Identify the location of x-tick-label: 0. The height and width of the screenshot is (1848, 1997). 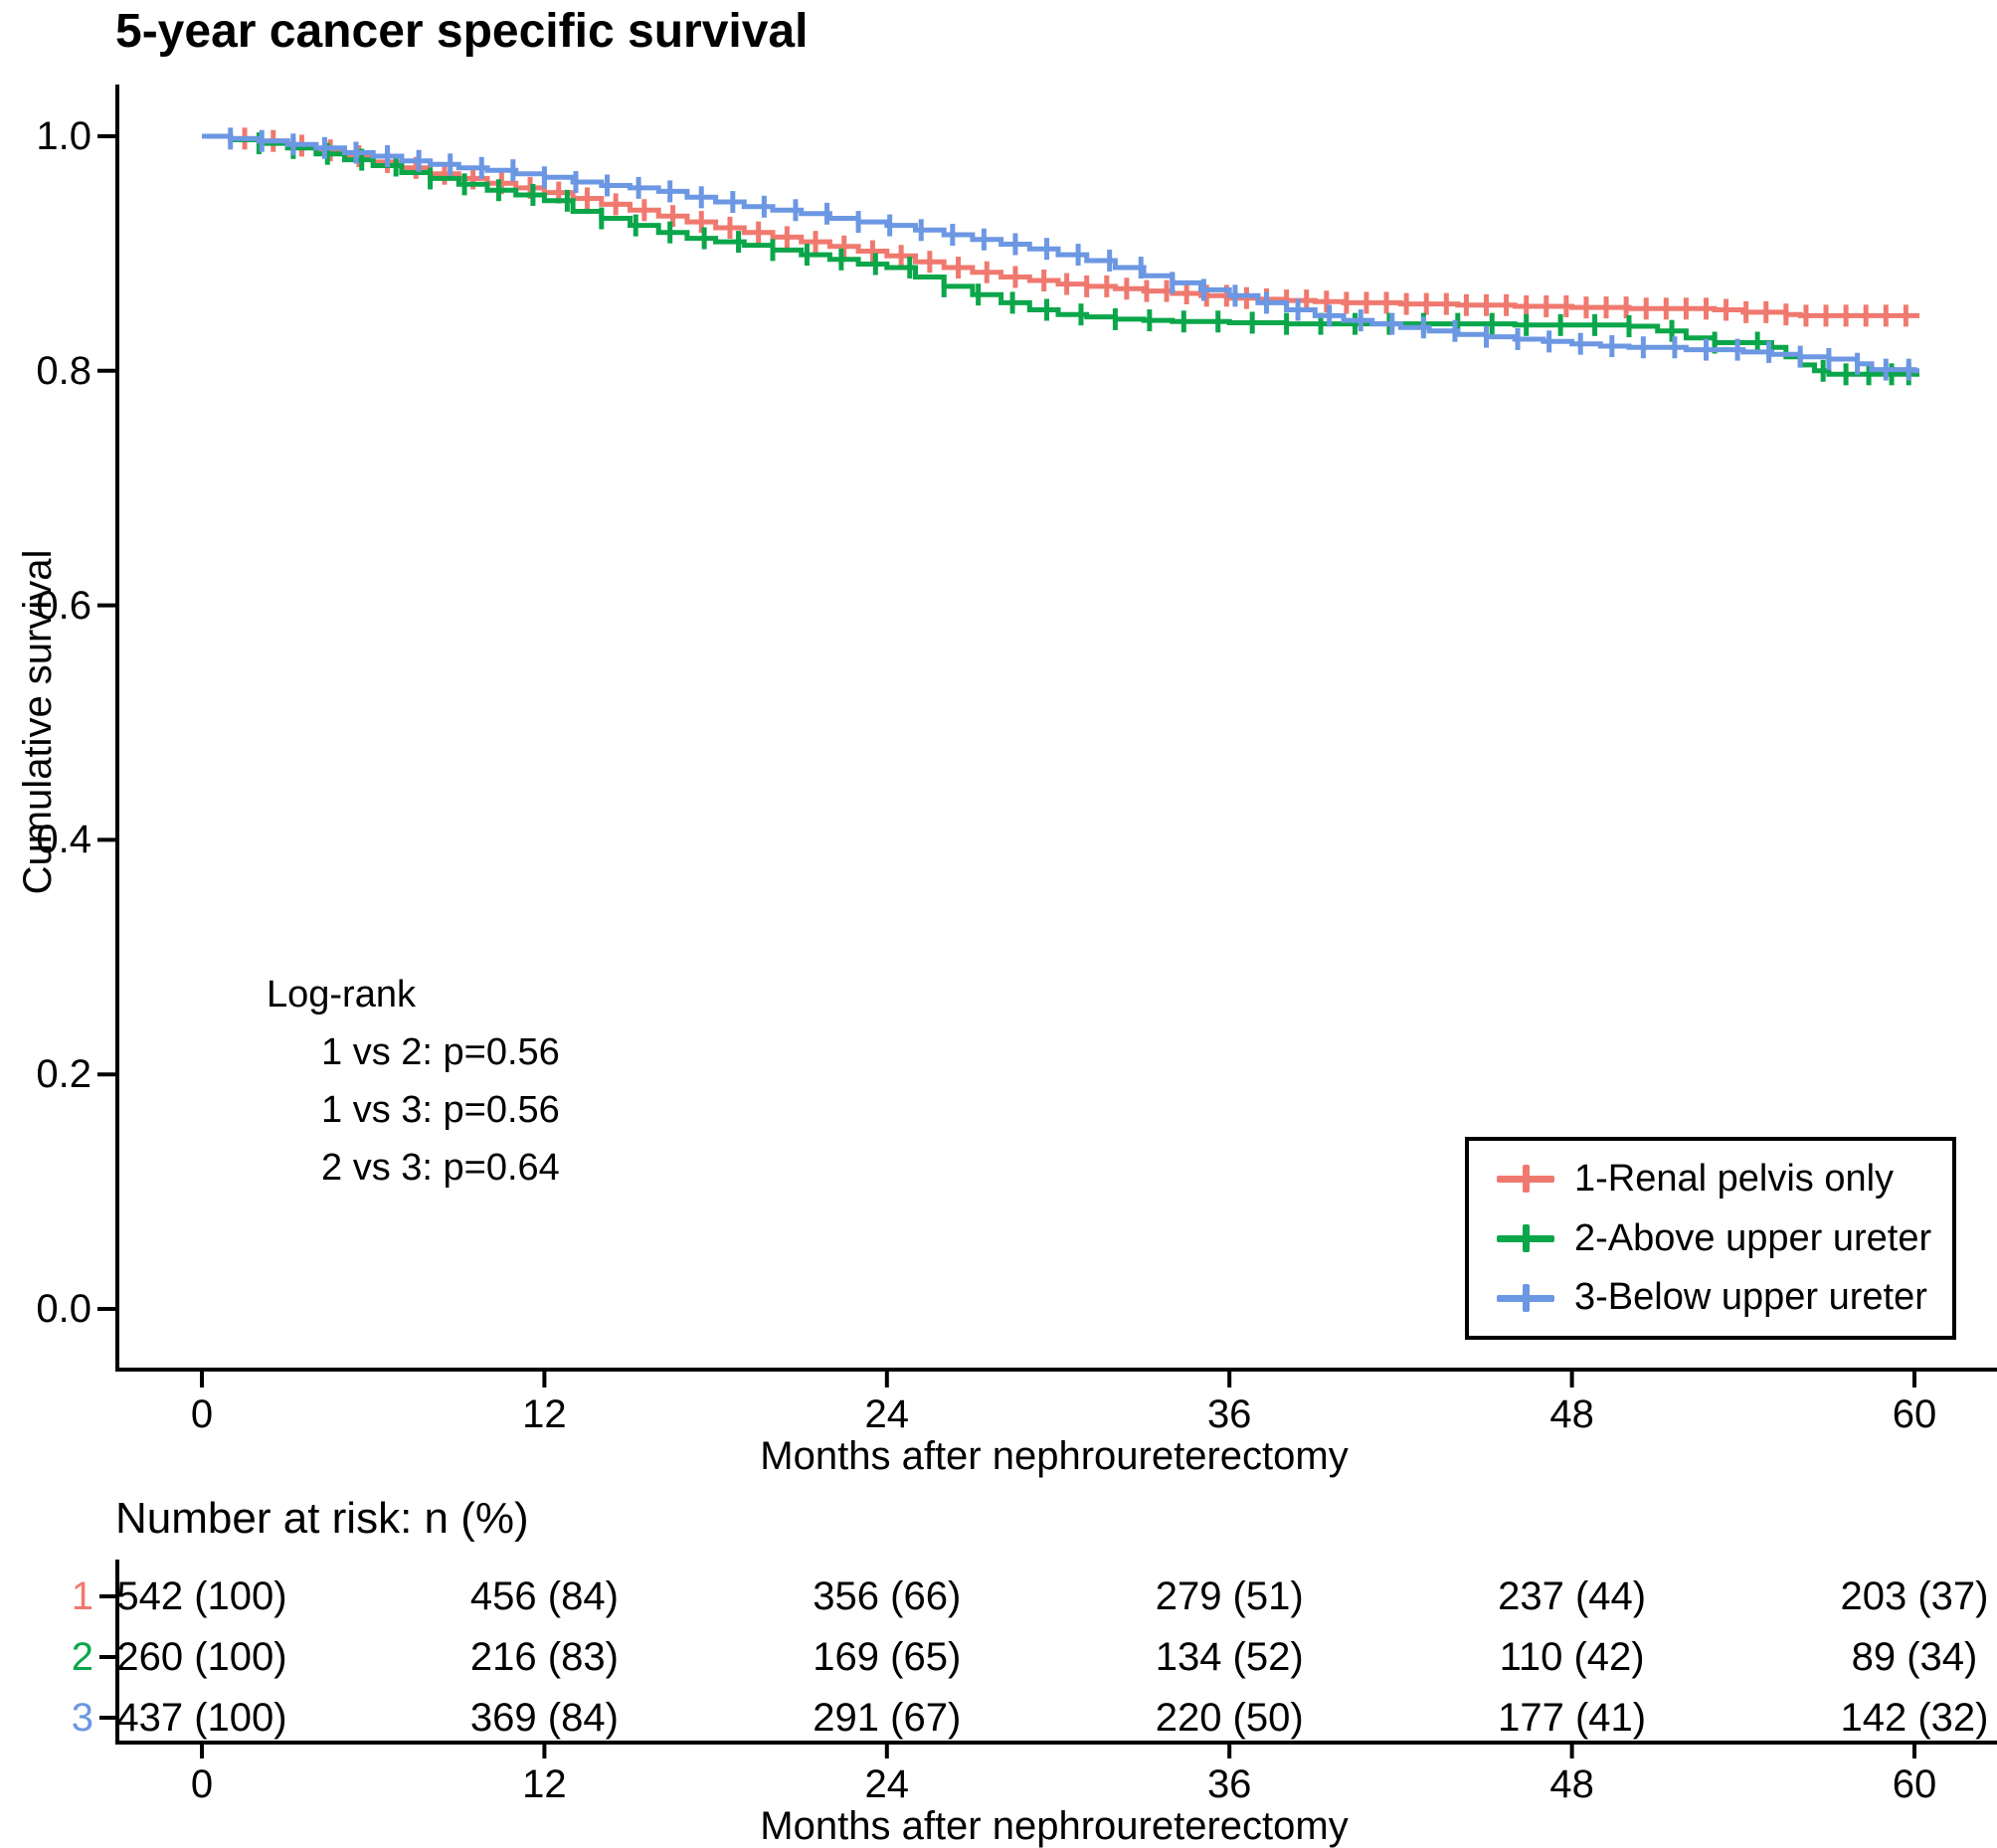
(202, 1414).